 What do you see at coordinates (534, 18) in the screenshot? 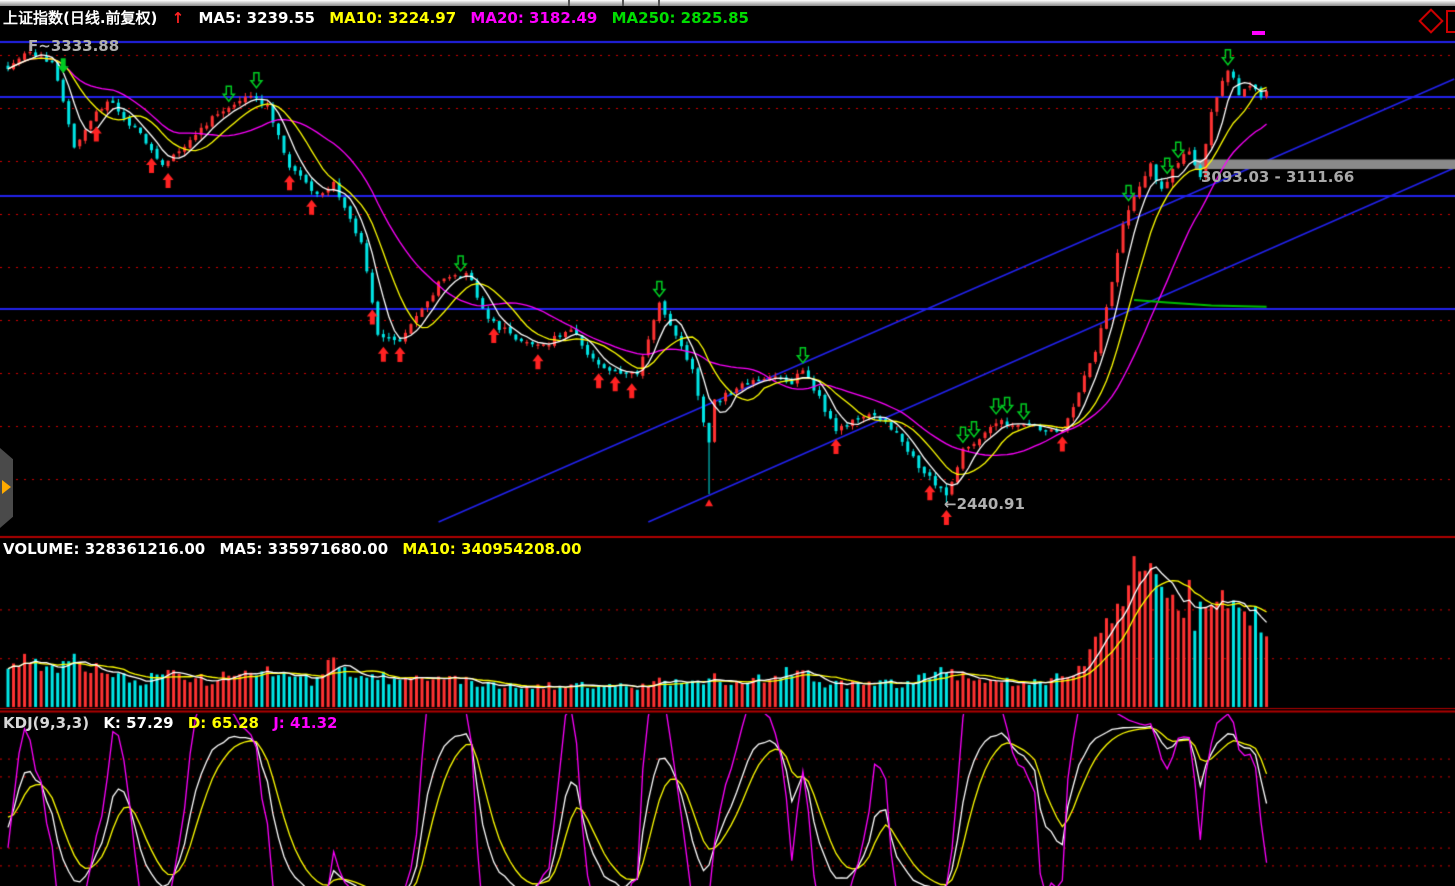
I see `ma20-label: MA20: 3182.49` at bounding box center [534, 18].